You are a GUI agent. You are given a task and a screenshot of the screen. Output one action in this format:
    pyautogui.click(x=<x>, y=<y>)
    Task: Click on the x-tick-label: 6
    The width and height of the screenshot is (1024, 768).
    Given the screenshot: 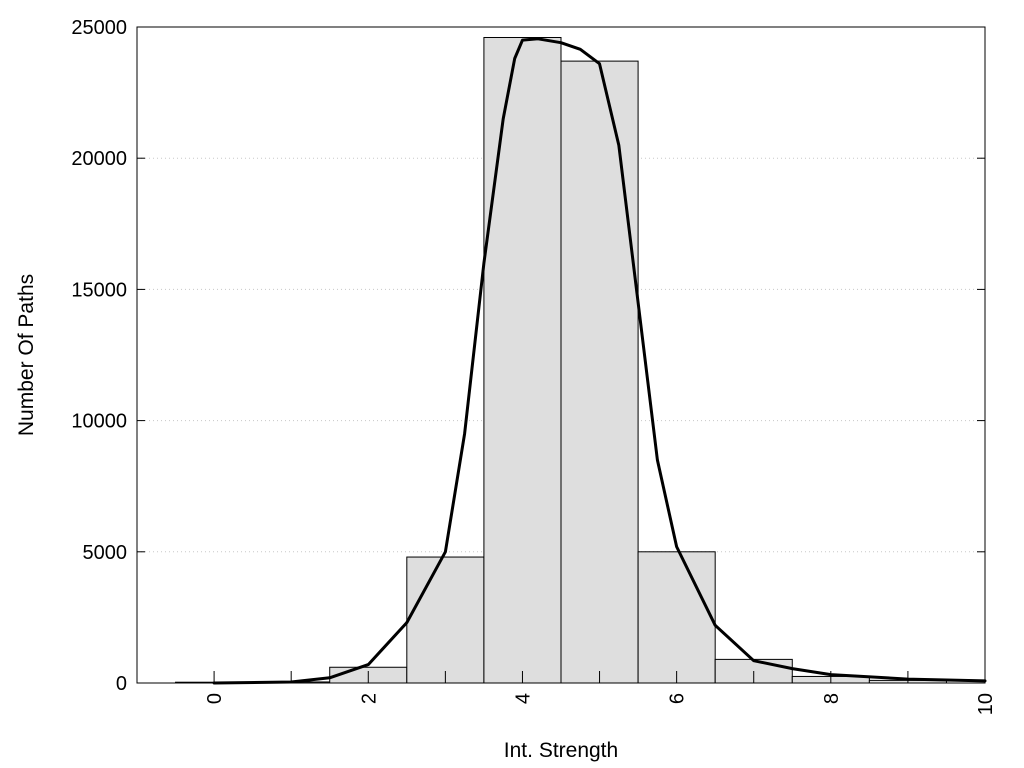 What is the action you would take?
    pyautogui.click(x=678, y=698)
    